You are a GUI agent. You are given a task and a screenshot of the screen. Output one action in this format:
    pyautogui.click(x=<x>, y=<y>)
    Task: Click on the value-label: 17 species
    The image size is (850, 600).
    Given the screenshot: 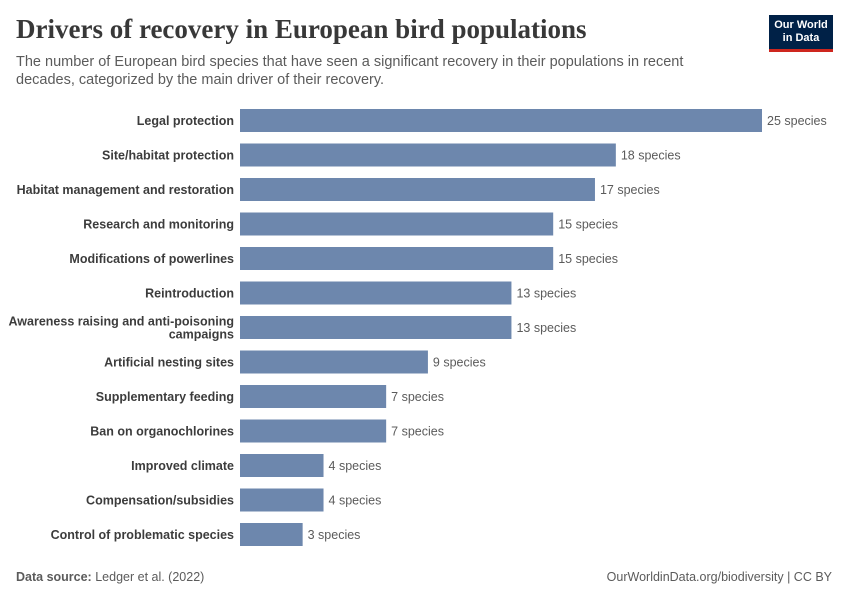 What is the action you would take?
    pyautogui.click(x=630, y=190)
    